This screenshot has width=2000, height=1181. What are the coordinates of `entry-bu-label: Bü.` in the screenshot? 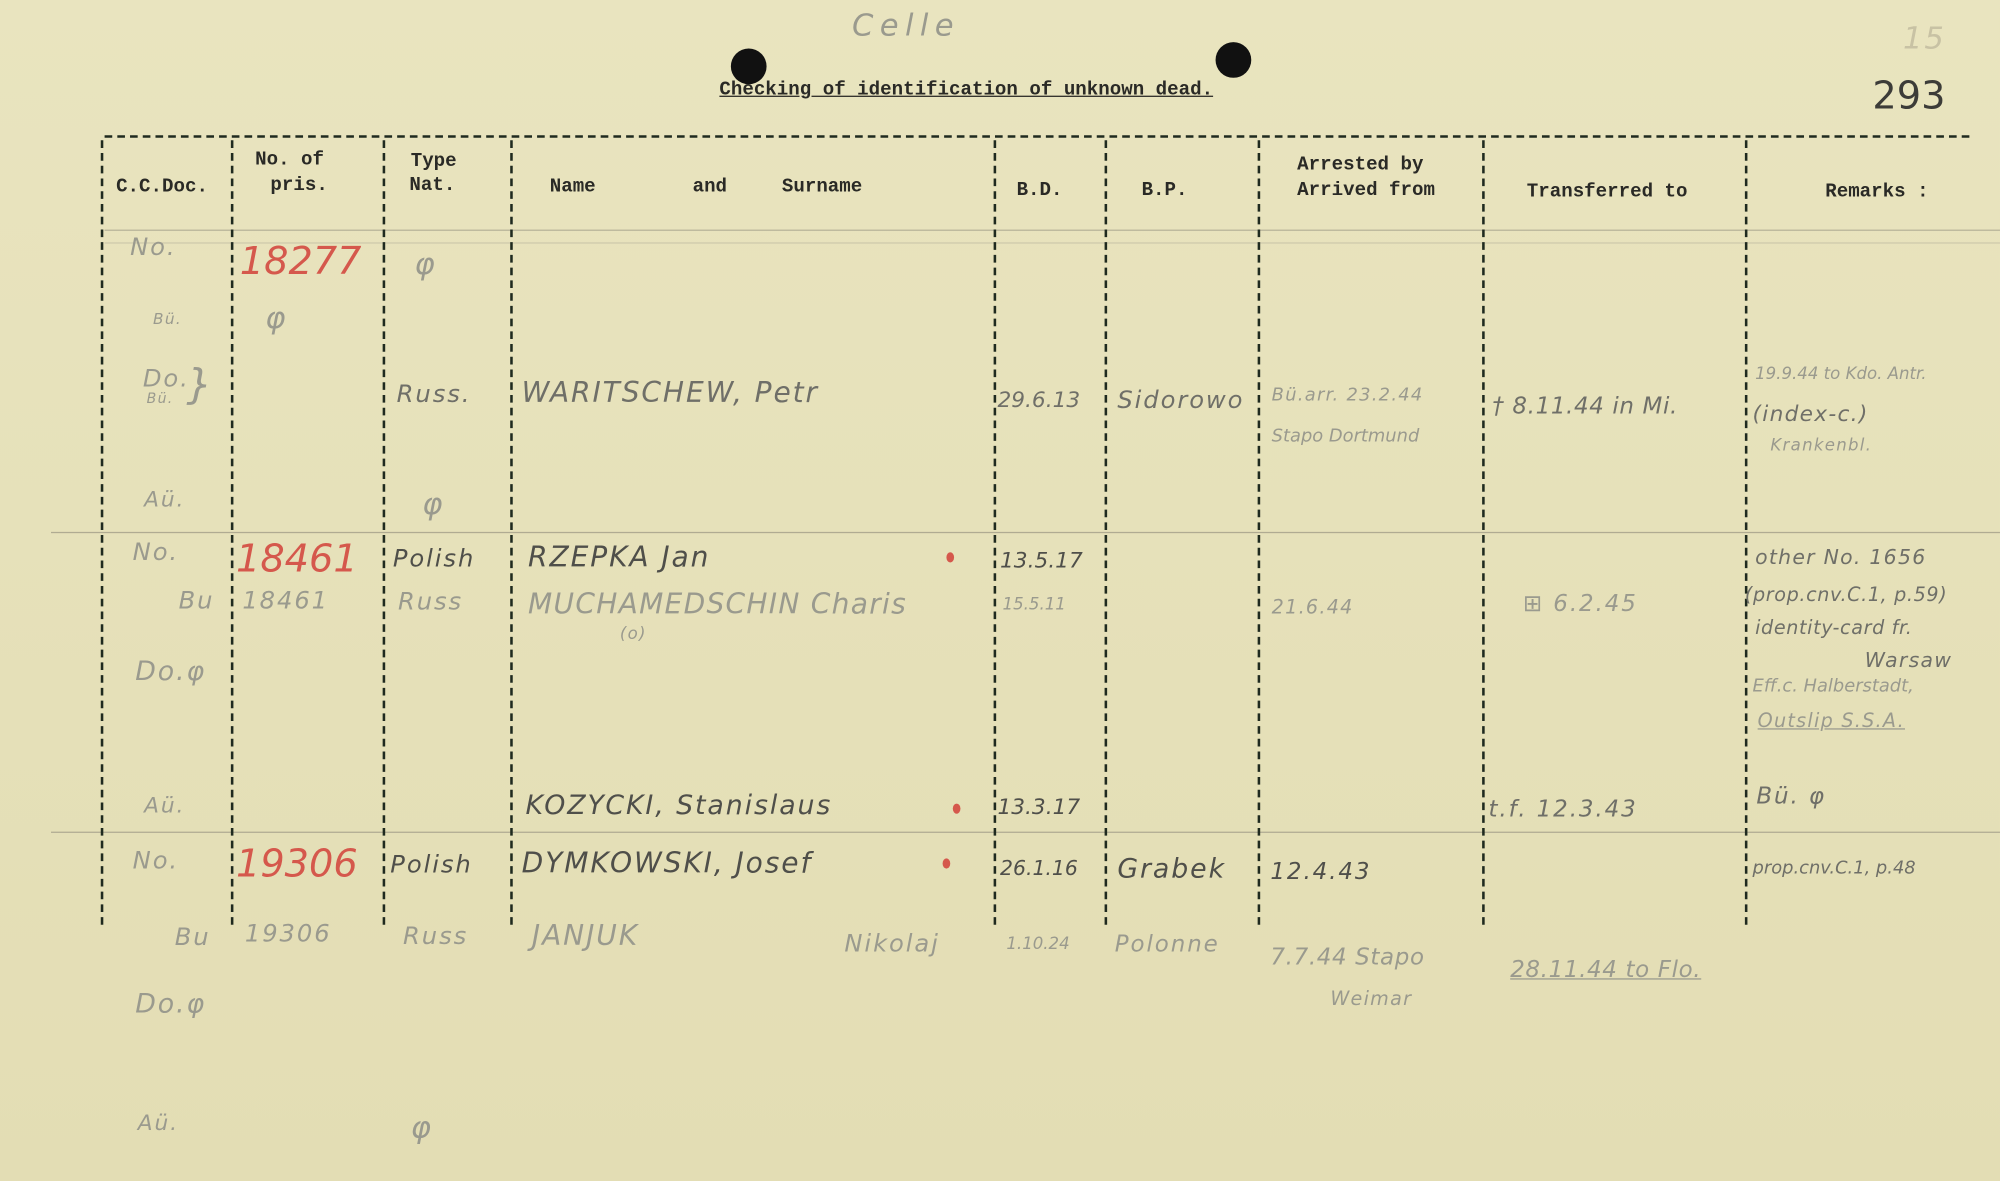 It's located at (167, 318).